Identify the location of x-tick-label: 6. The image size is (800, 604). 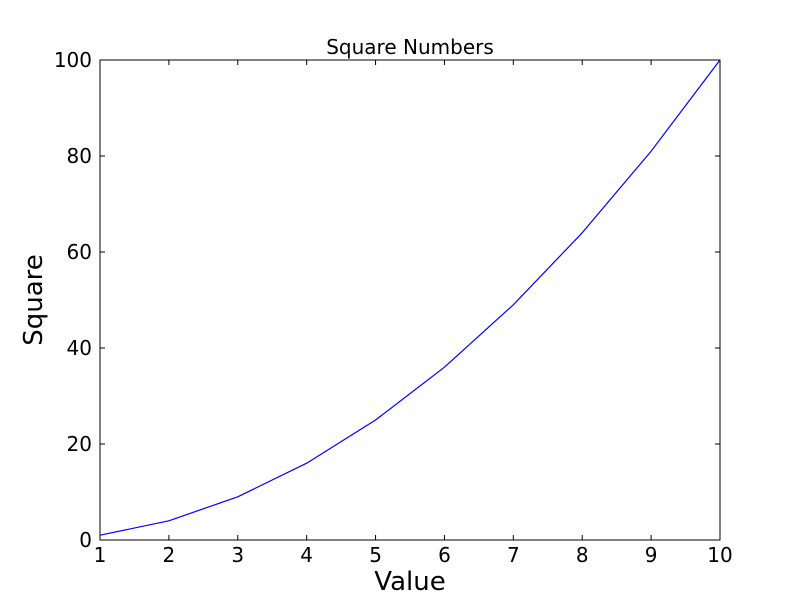
(444, 555).